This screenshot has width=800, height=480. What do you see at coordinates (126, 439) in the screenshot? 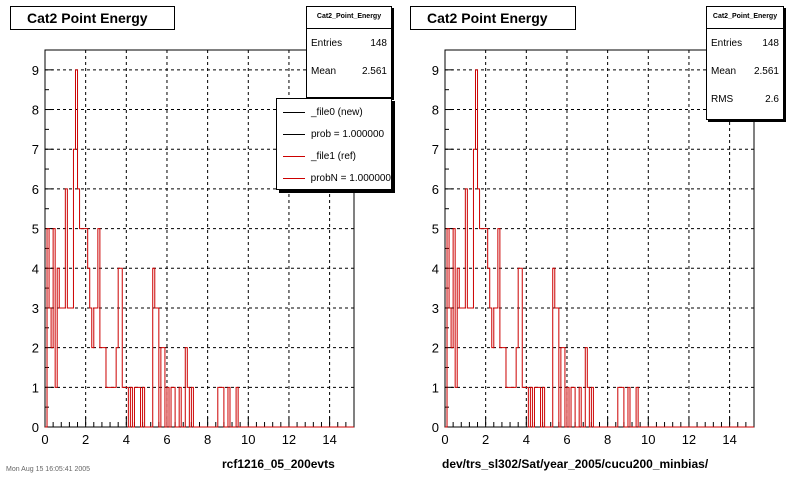
I see `left-x-tick-label: 4` at bounding box center [126, 439].